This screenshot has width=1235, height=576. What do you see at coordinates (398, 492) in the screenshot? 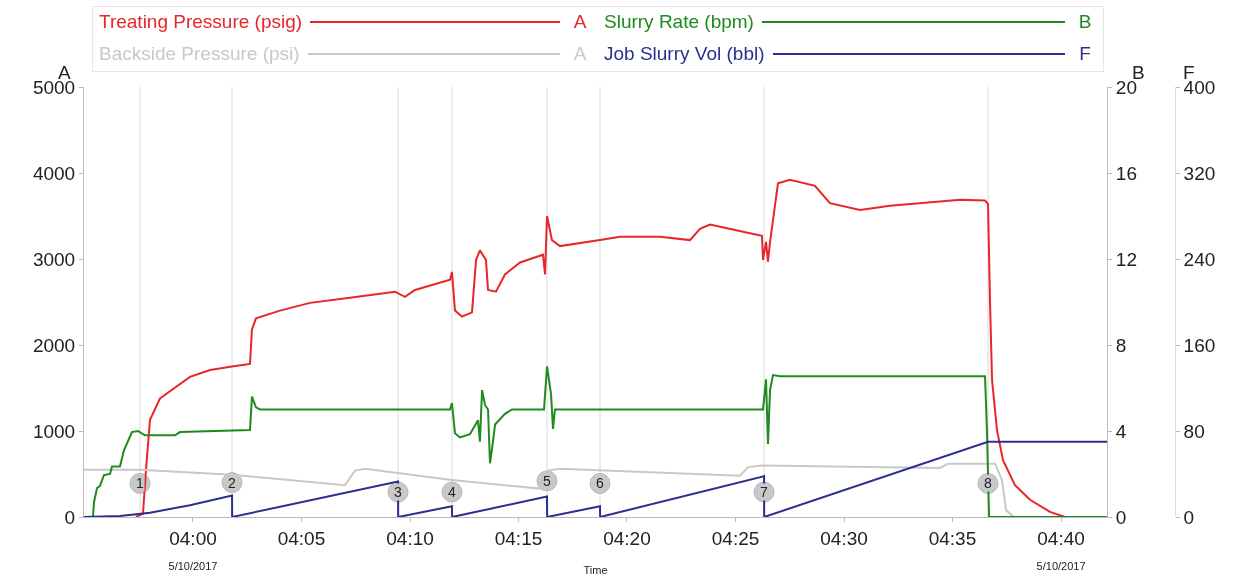
I see `annotation: 3` at bounding box center [398, 492].